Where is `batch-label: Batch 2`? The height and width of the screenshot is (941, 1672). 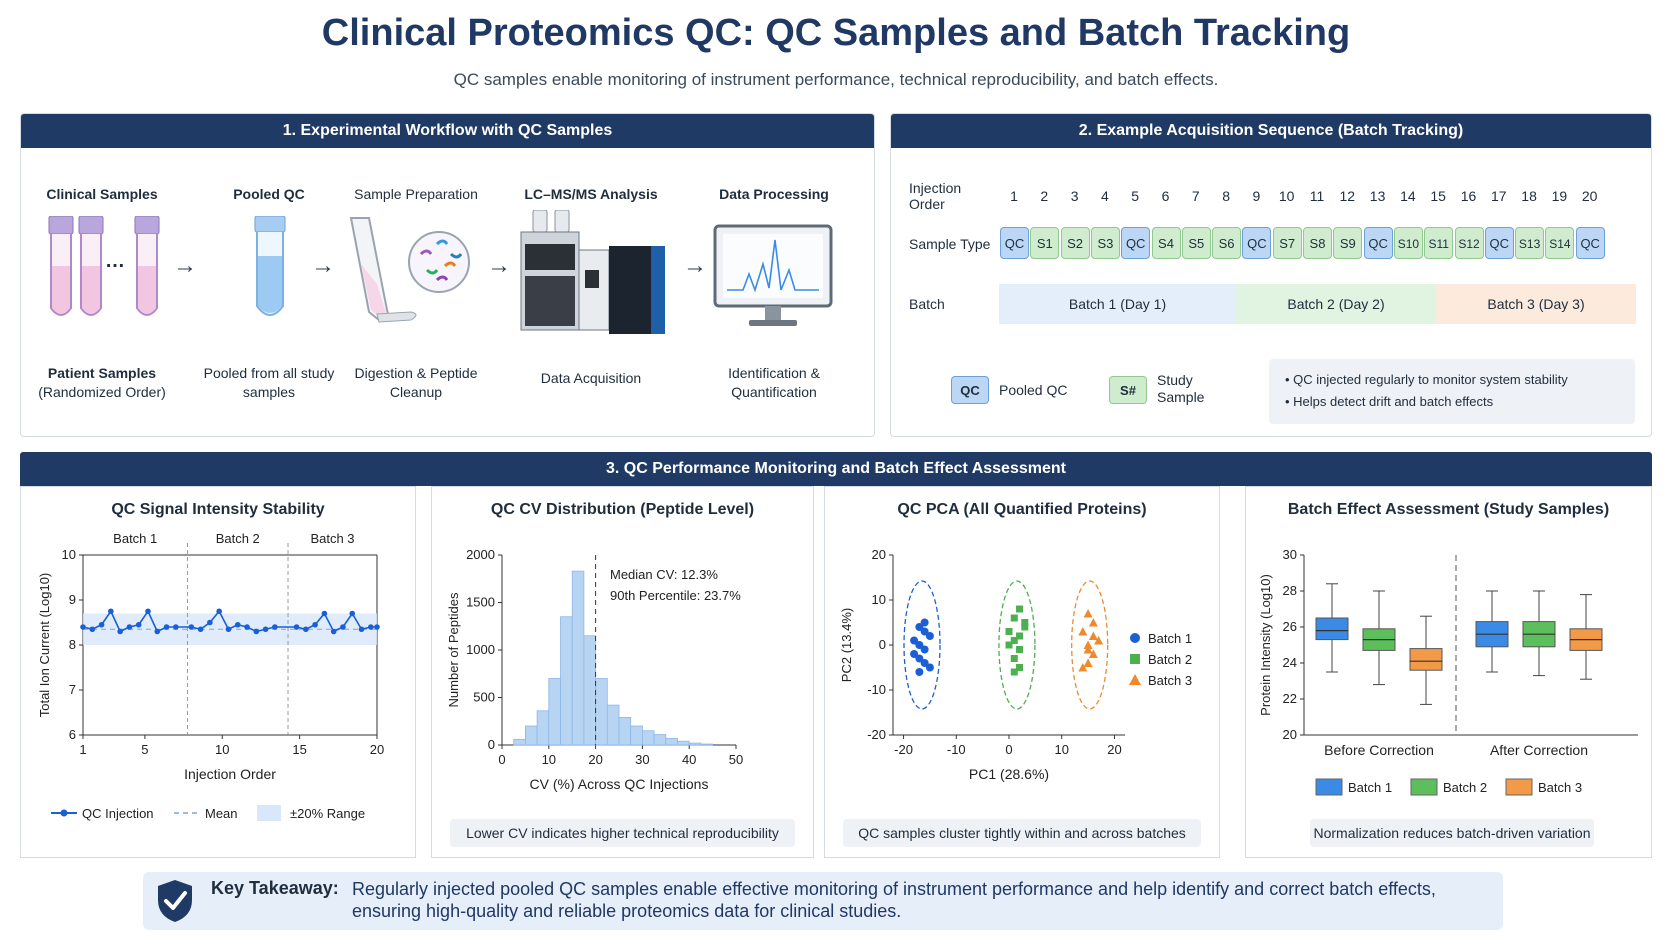
batch-label: Batch 2 is located at coordinates (238, 538).